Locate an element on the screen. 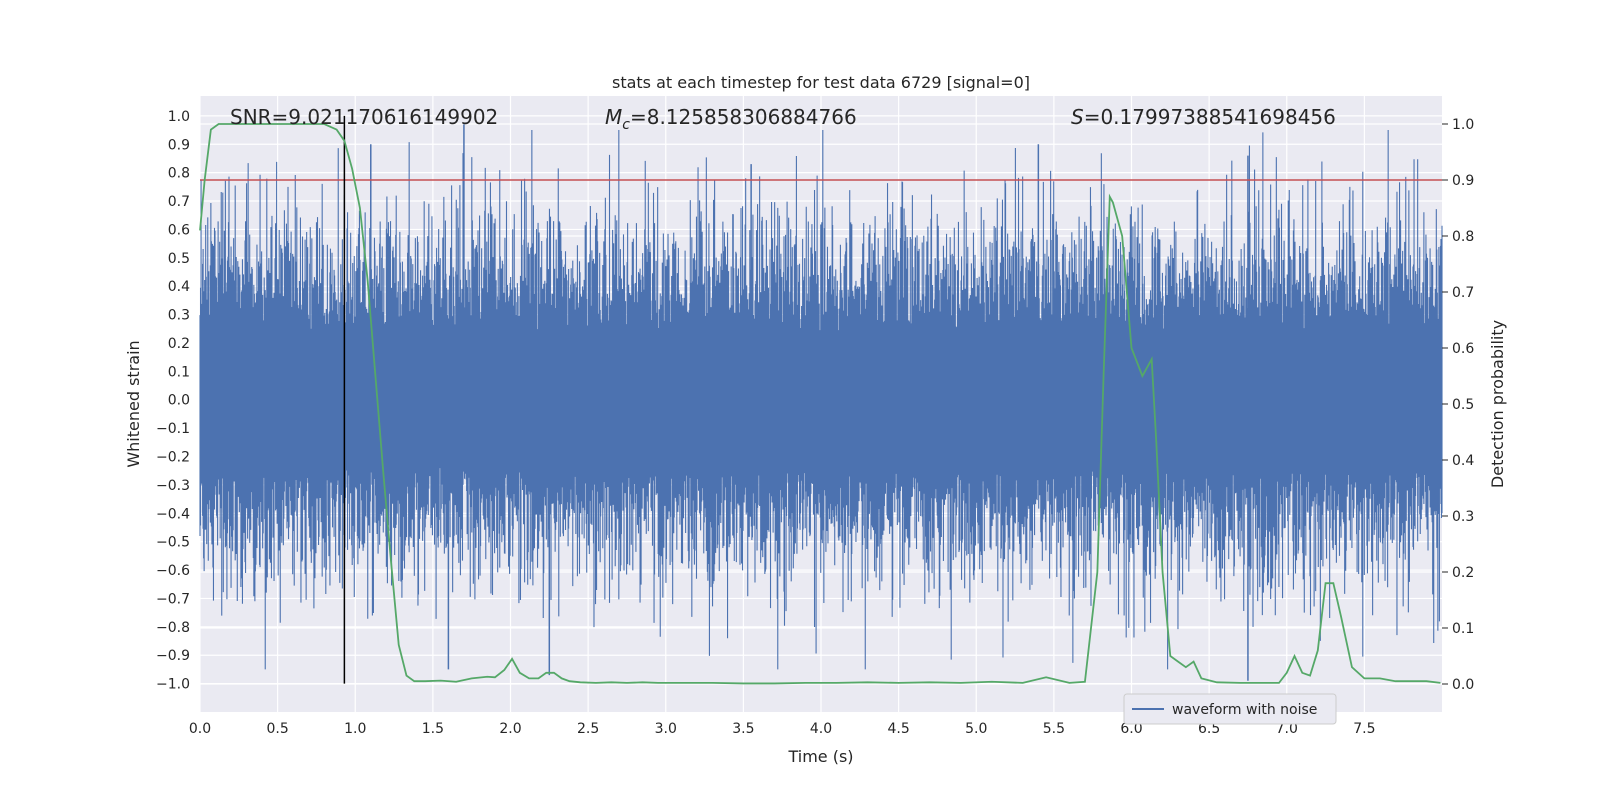 The height and width of the screenshot is (800, 1600). y-left-tick-label: −0.3 is located at coordinates (173, 486).